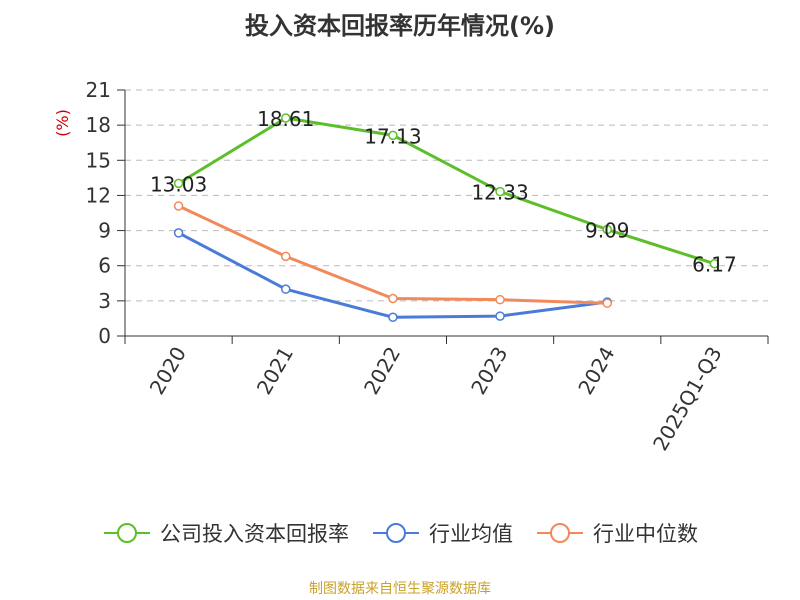 Image resolution: width=800 pixels, height=600 pixels. I want to click on legend-item: 行业均值, so click(442, 533).